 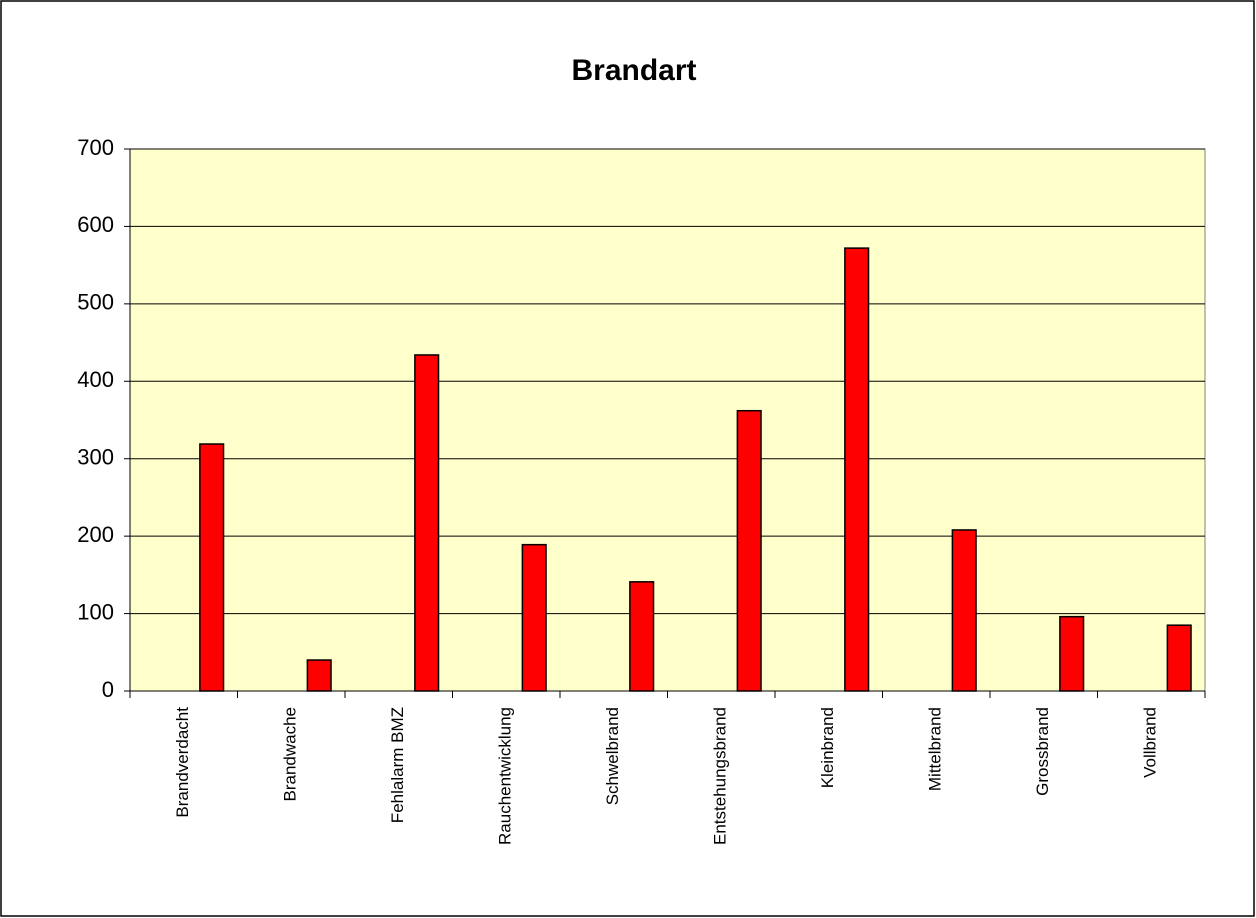 I want to click on x-tick-label: Fehlalarm BMZ, so click(x=397, y=765).